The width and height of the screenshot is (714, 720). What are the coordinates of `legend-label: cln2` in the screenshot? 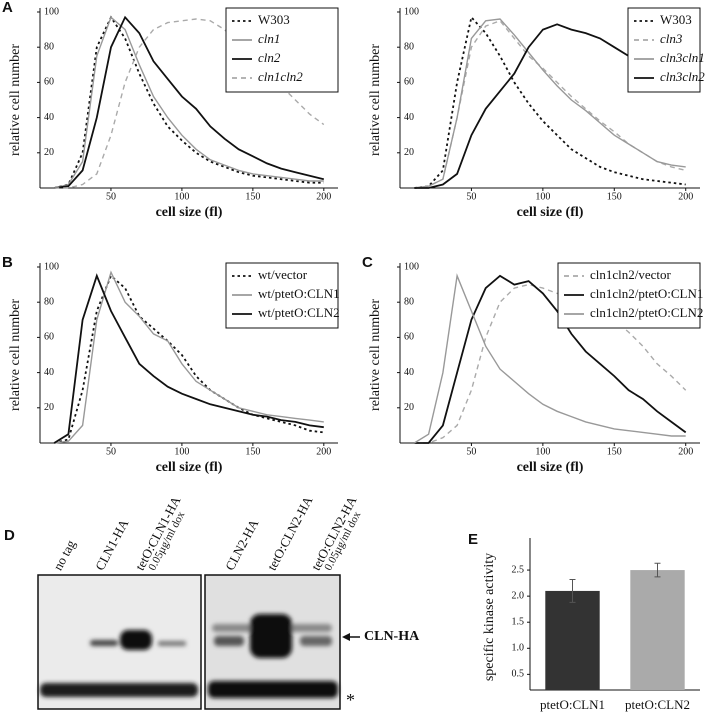 It's located at (269, 57).